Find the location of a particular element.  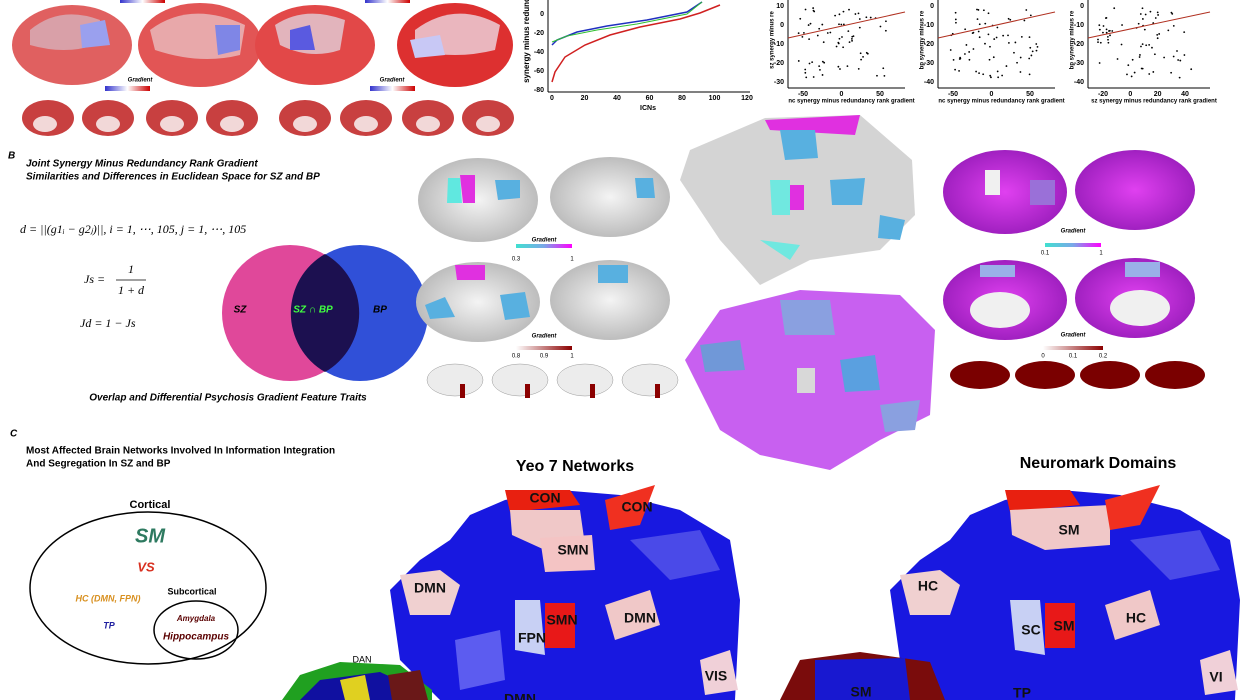

colorbar-tick: 0.2 is located at coordinates (1103, 357).